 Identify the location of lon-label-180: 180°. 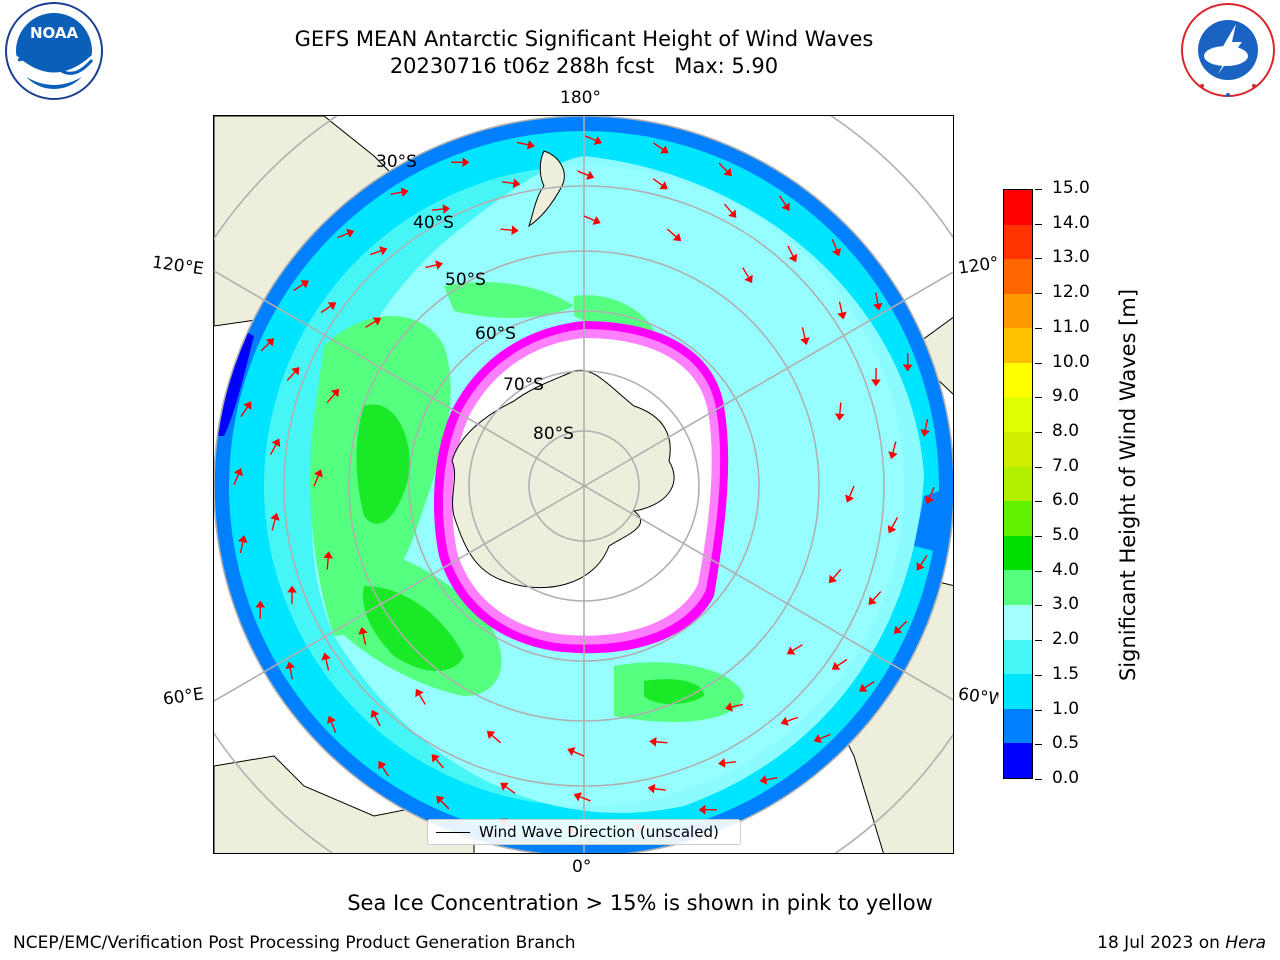
(580, 98).